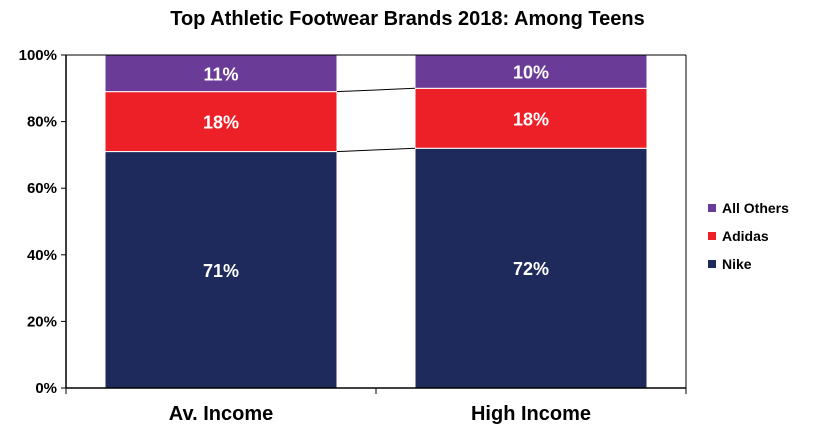 This screenshot has width=815, height=435. I want to click on y-tick-label: 100%, so click(38, 55).